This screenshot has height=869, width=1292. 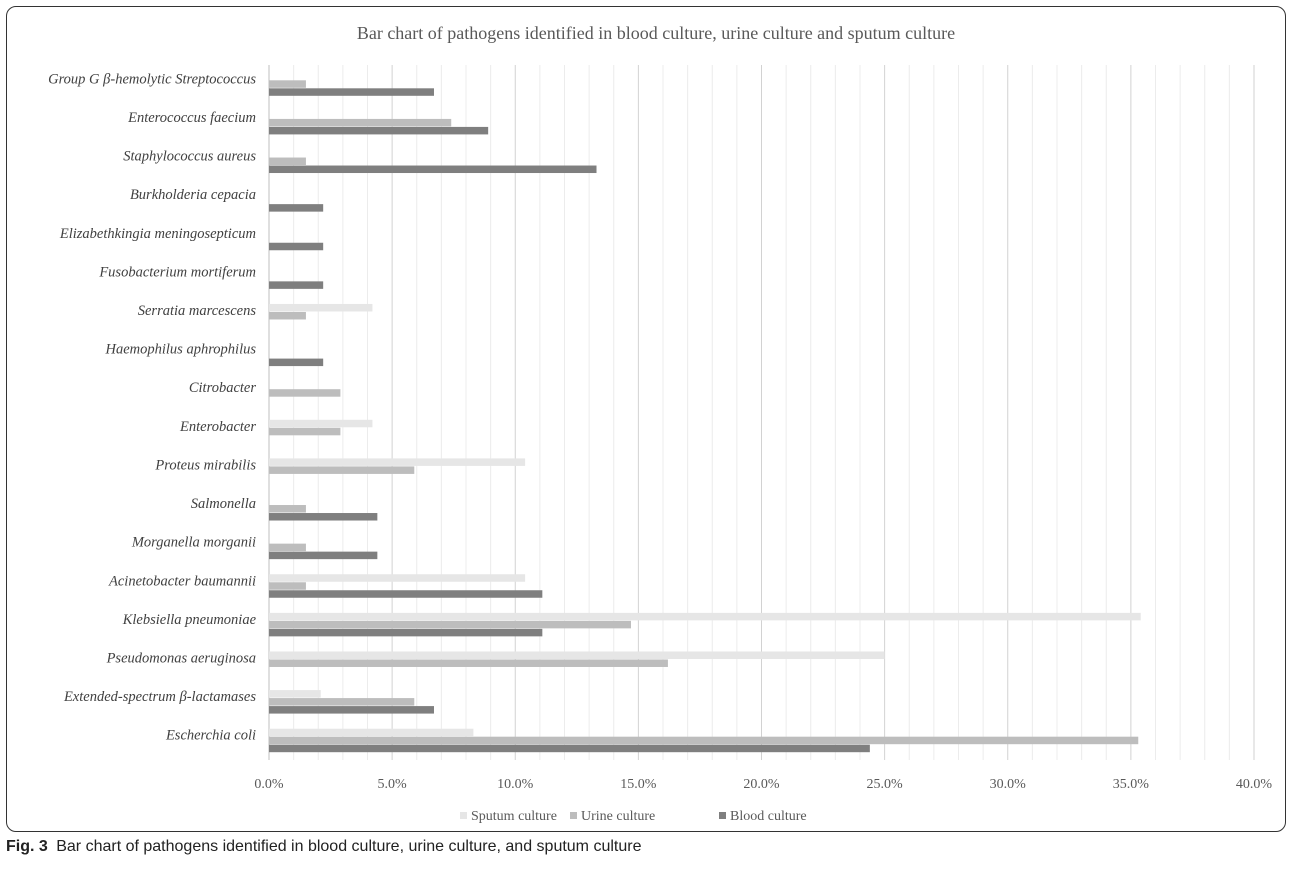 What do you see at coordinates (638, 784) in the screenshot?
I see `x-tick-label: 15.0%` at bounding box center [638, 784].